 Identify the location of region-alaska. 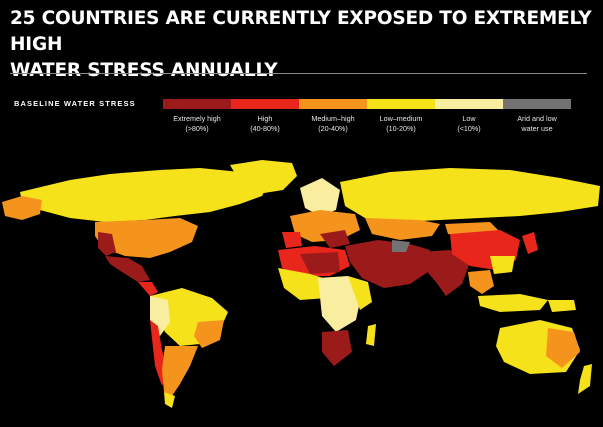
(22, 208).